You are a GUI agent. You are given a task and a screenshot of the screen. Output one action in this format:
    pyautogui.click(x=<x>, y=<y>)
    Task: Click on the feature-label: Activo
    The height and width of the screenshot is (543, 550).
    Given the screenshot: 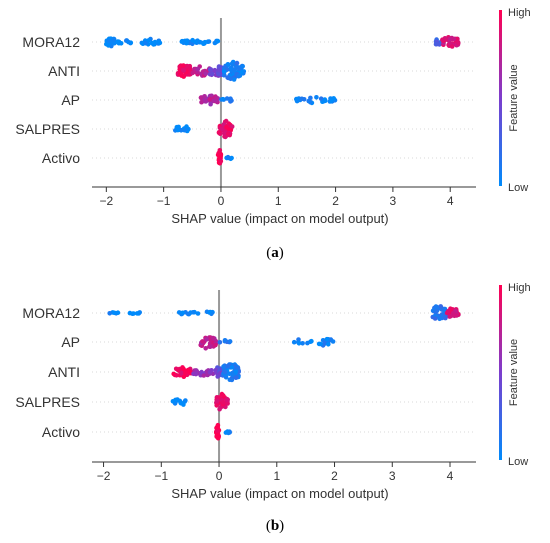 What is the action you would take?
    pyautogui.click(x=61, y=432)
    